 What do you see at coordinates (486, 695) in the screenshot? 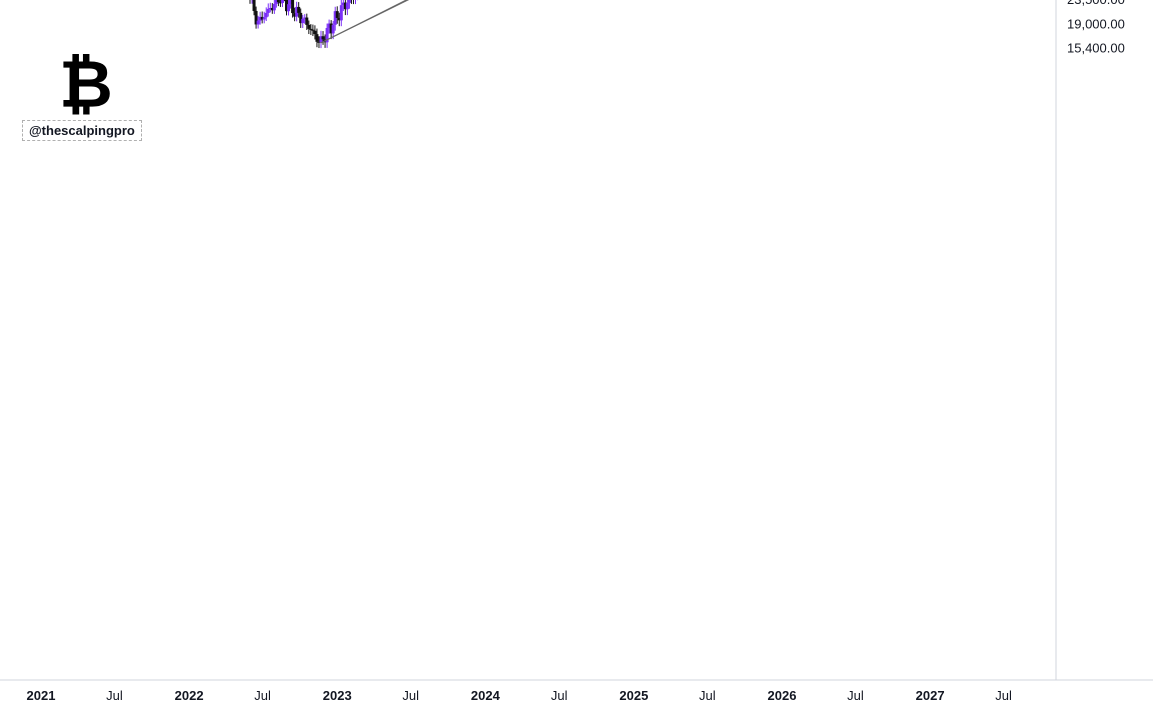
I see `x-tick-label: 2024` at bounding box center [486, 695].